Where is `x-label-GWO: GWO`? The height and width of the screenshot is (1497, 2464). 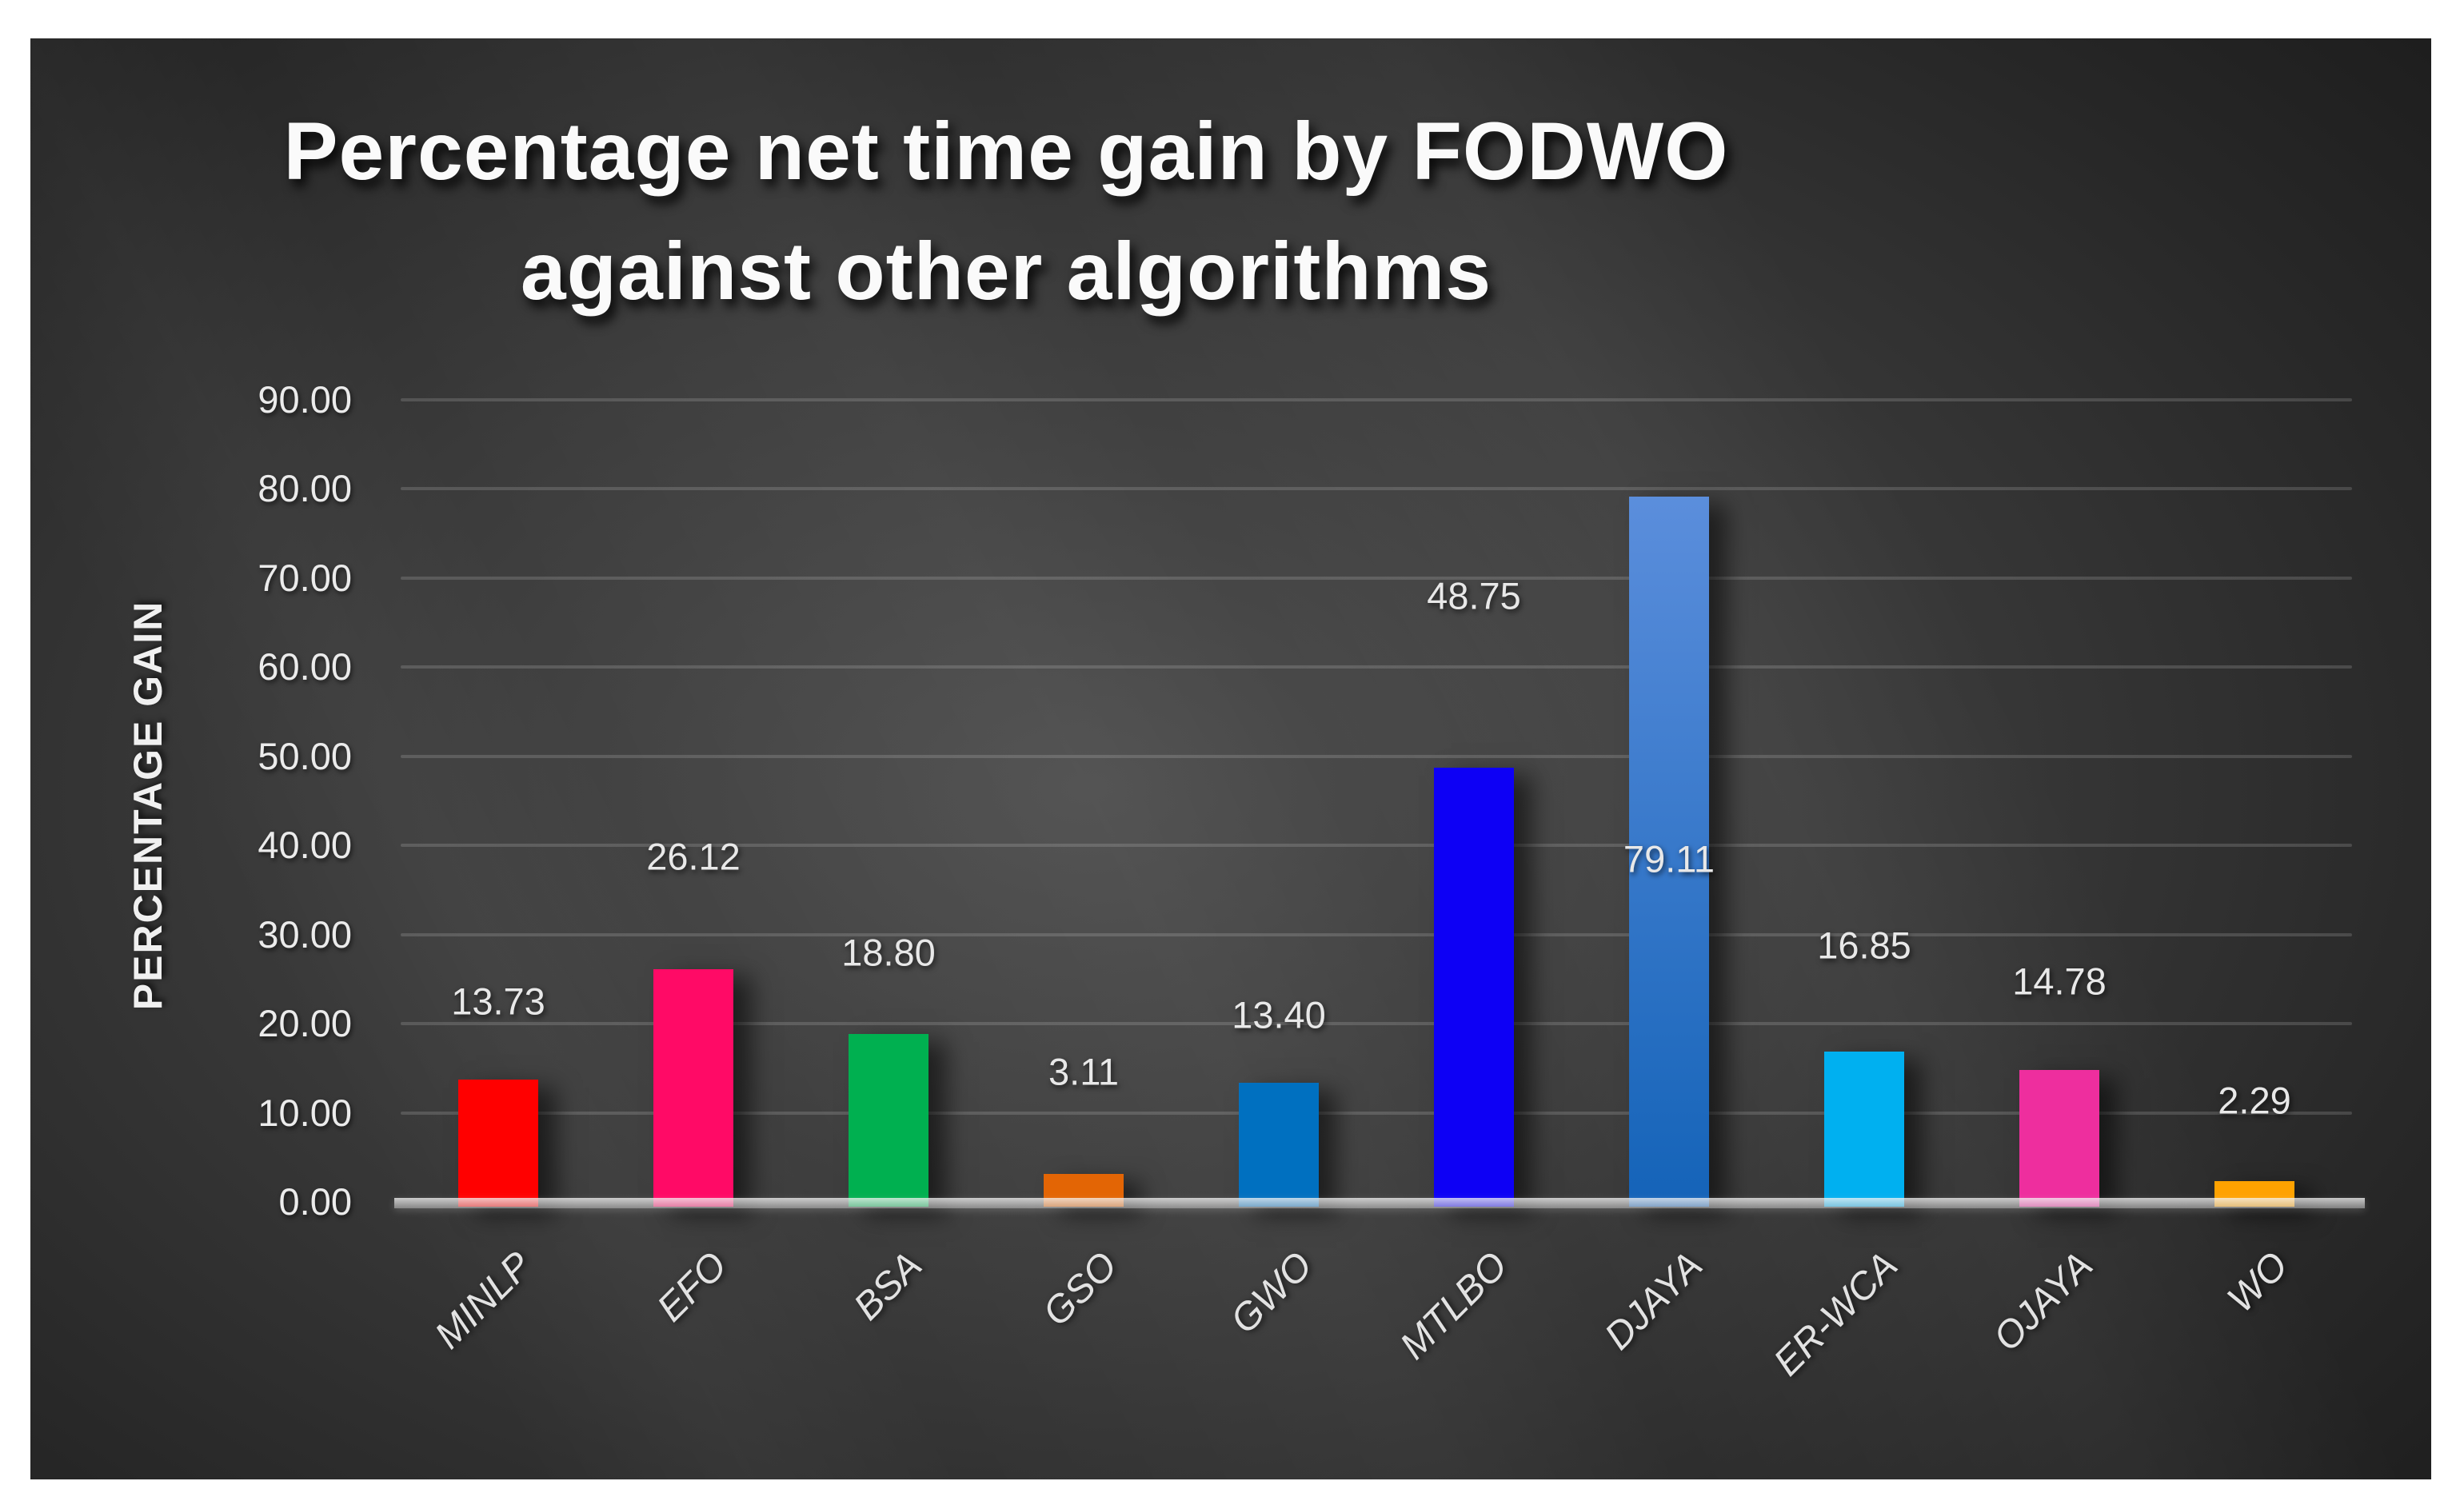
x-label-GWO: GWO is located at coordinates (1271, 1293).